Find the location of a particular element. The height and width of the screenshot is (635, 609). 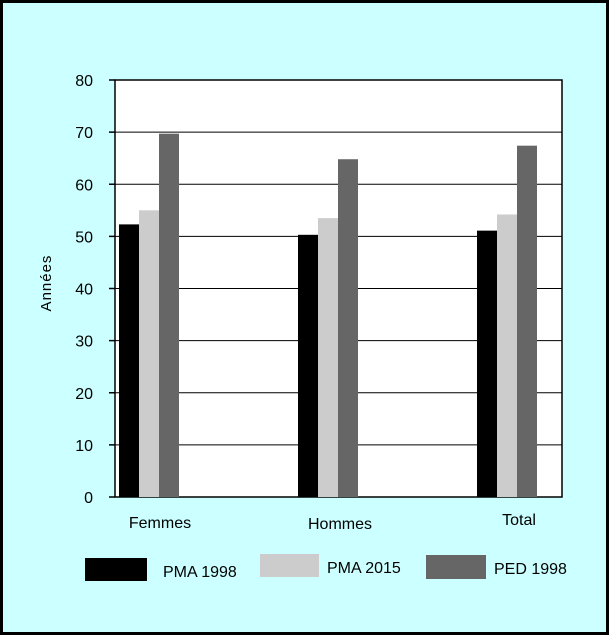

y-tick-label: 80 is located at coordinates (84, 81).